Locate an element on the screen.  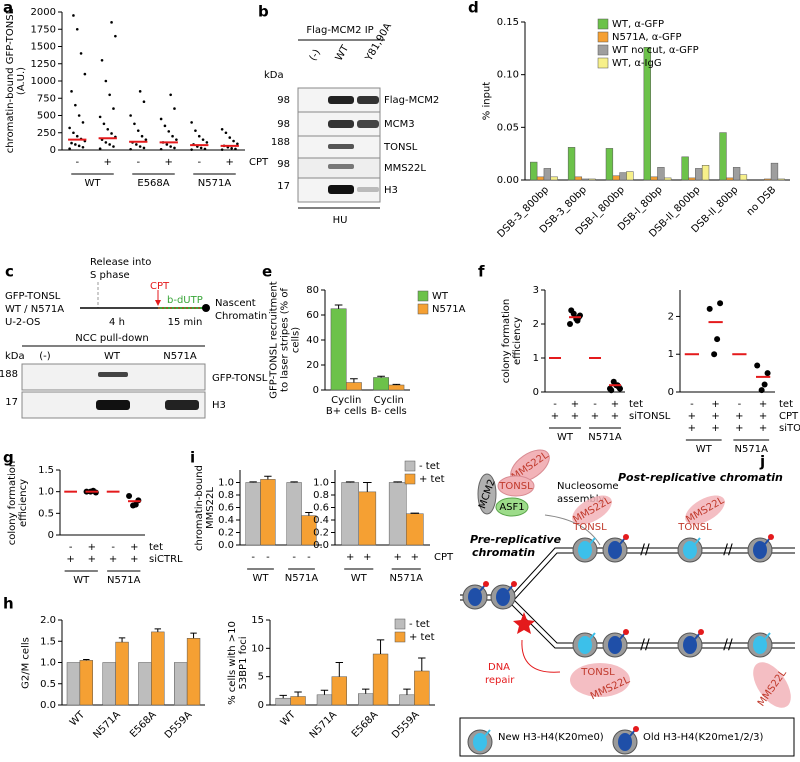
time-text: 15 min is located at coordinates (185, 322).